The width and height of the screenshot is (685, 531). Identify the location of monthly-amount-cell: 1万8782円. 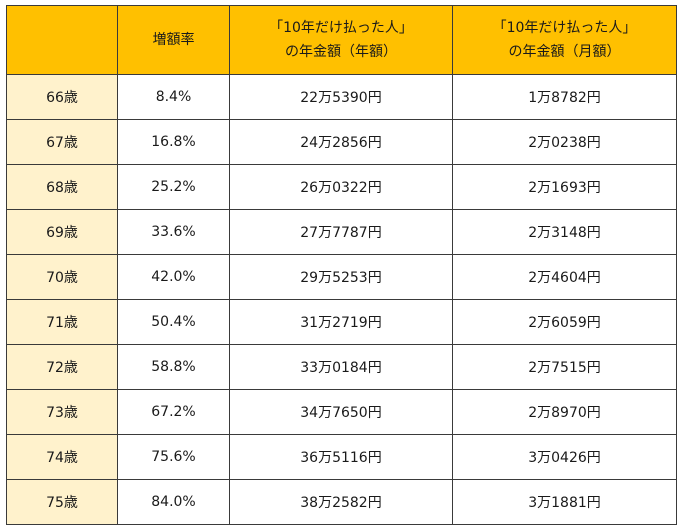
(564, 97).